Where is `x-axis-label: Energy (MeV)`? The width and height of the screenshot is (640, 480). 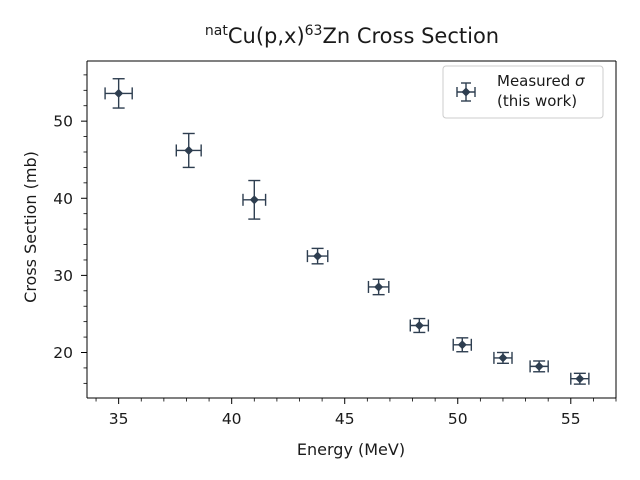 x-axis-label: Energy (MeV) is located at coordinates (351, 449).